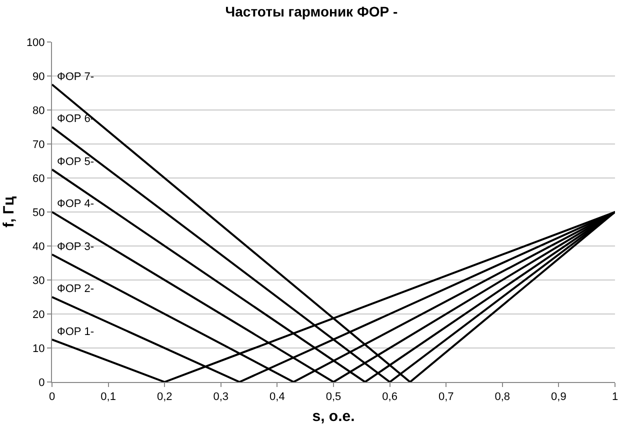 The width and height of the screenshot is (623, 432). Describe the element at coordinates (38, 144) in the screenshot. I see `y-tick-label: 70` at that location.